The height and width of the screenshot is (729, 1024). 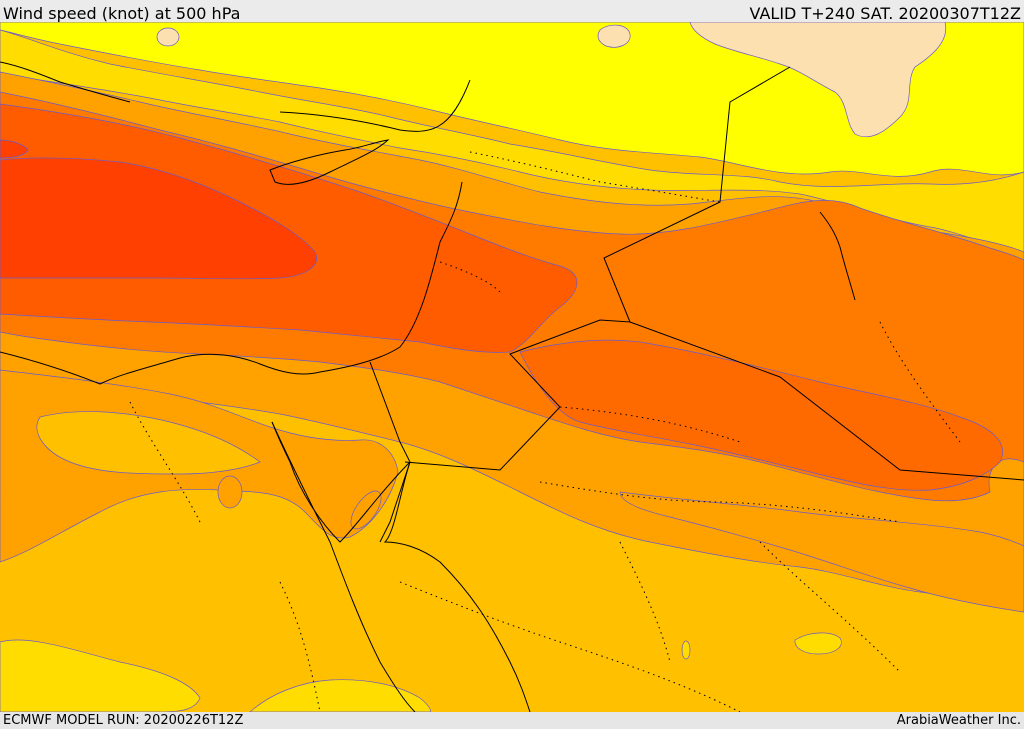 What do you see at coordinates (340, 695) in the screenshot?
I see `band-gold-south-center` at bounding box center [340, 695].